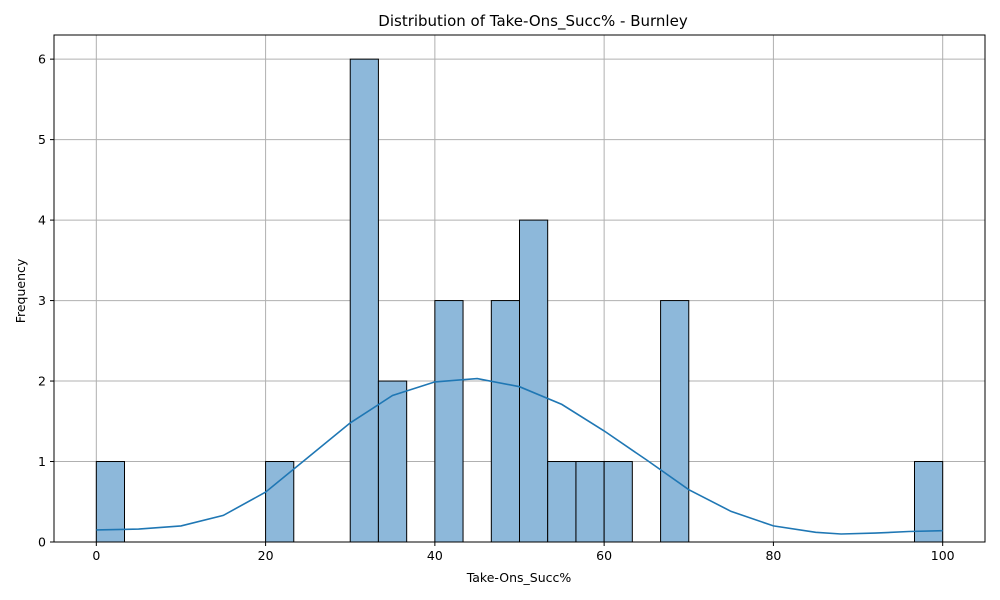  I want to click on x-axis-ticks: 0 20 40 60 80 100, so click(523, 552).